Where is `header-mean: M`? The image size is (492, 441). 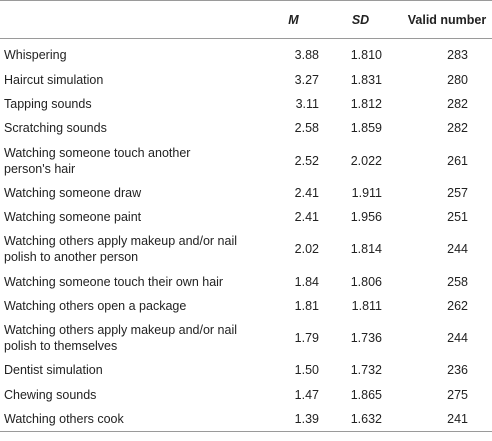 header-mean: M is located at coordinates (293, 19).